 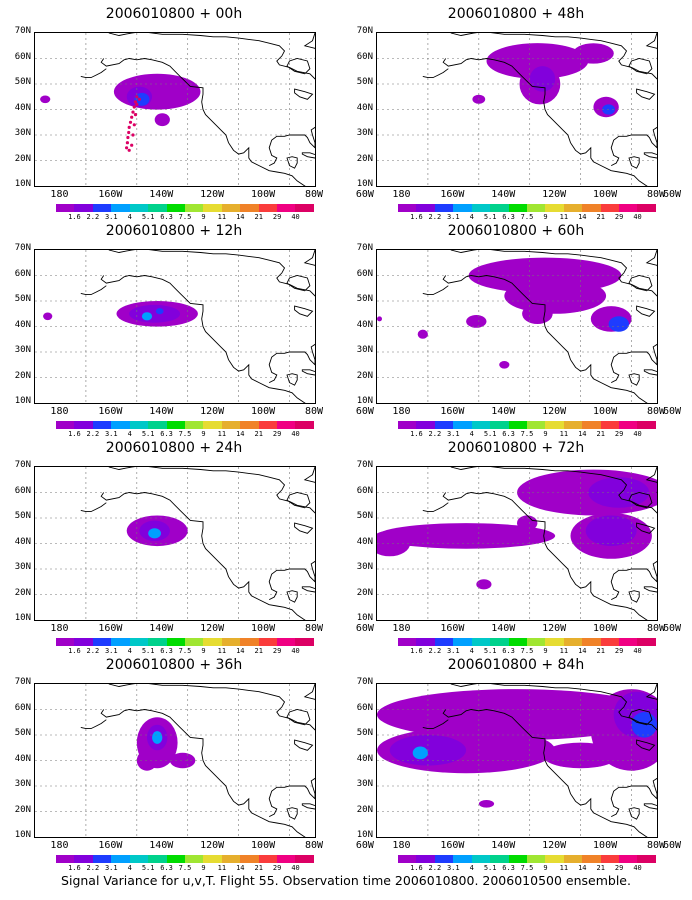 I want to click on panel-title: 2006010800 + 36h, so click(x=174, y=665).